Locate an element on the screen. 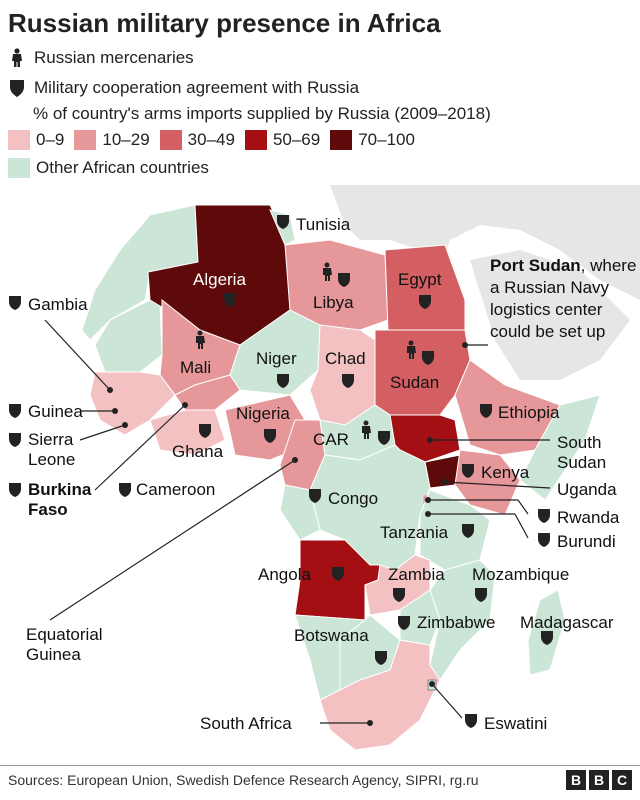  footer-divider is located at coordinates (320, 765).